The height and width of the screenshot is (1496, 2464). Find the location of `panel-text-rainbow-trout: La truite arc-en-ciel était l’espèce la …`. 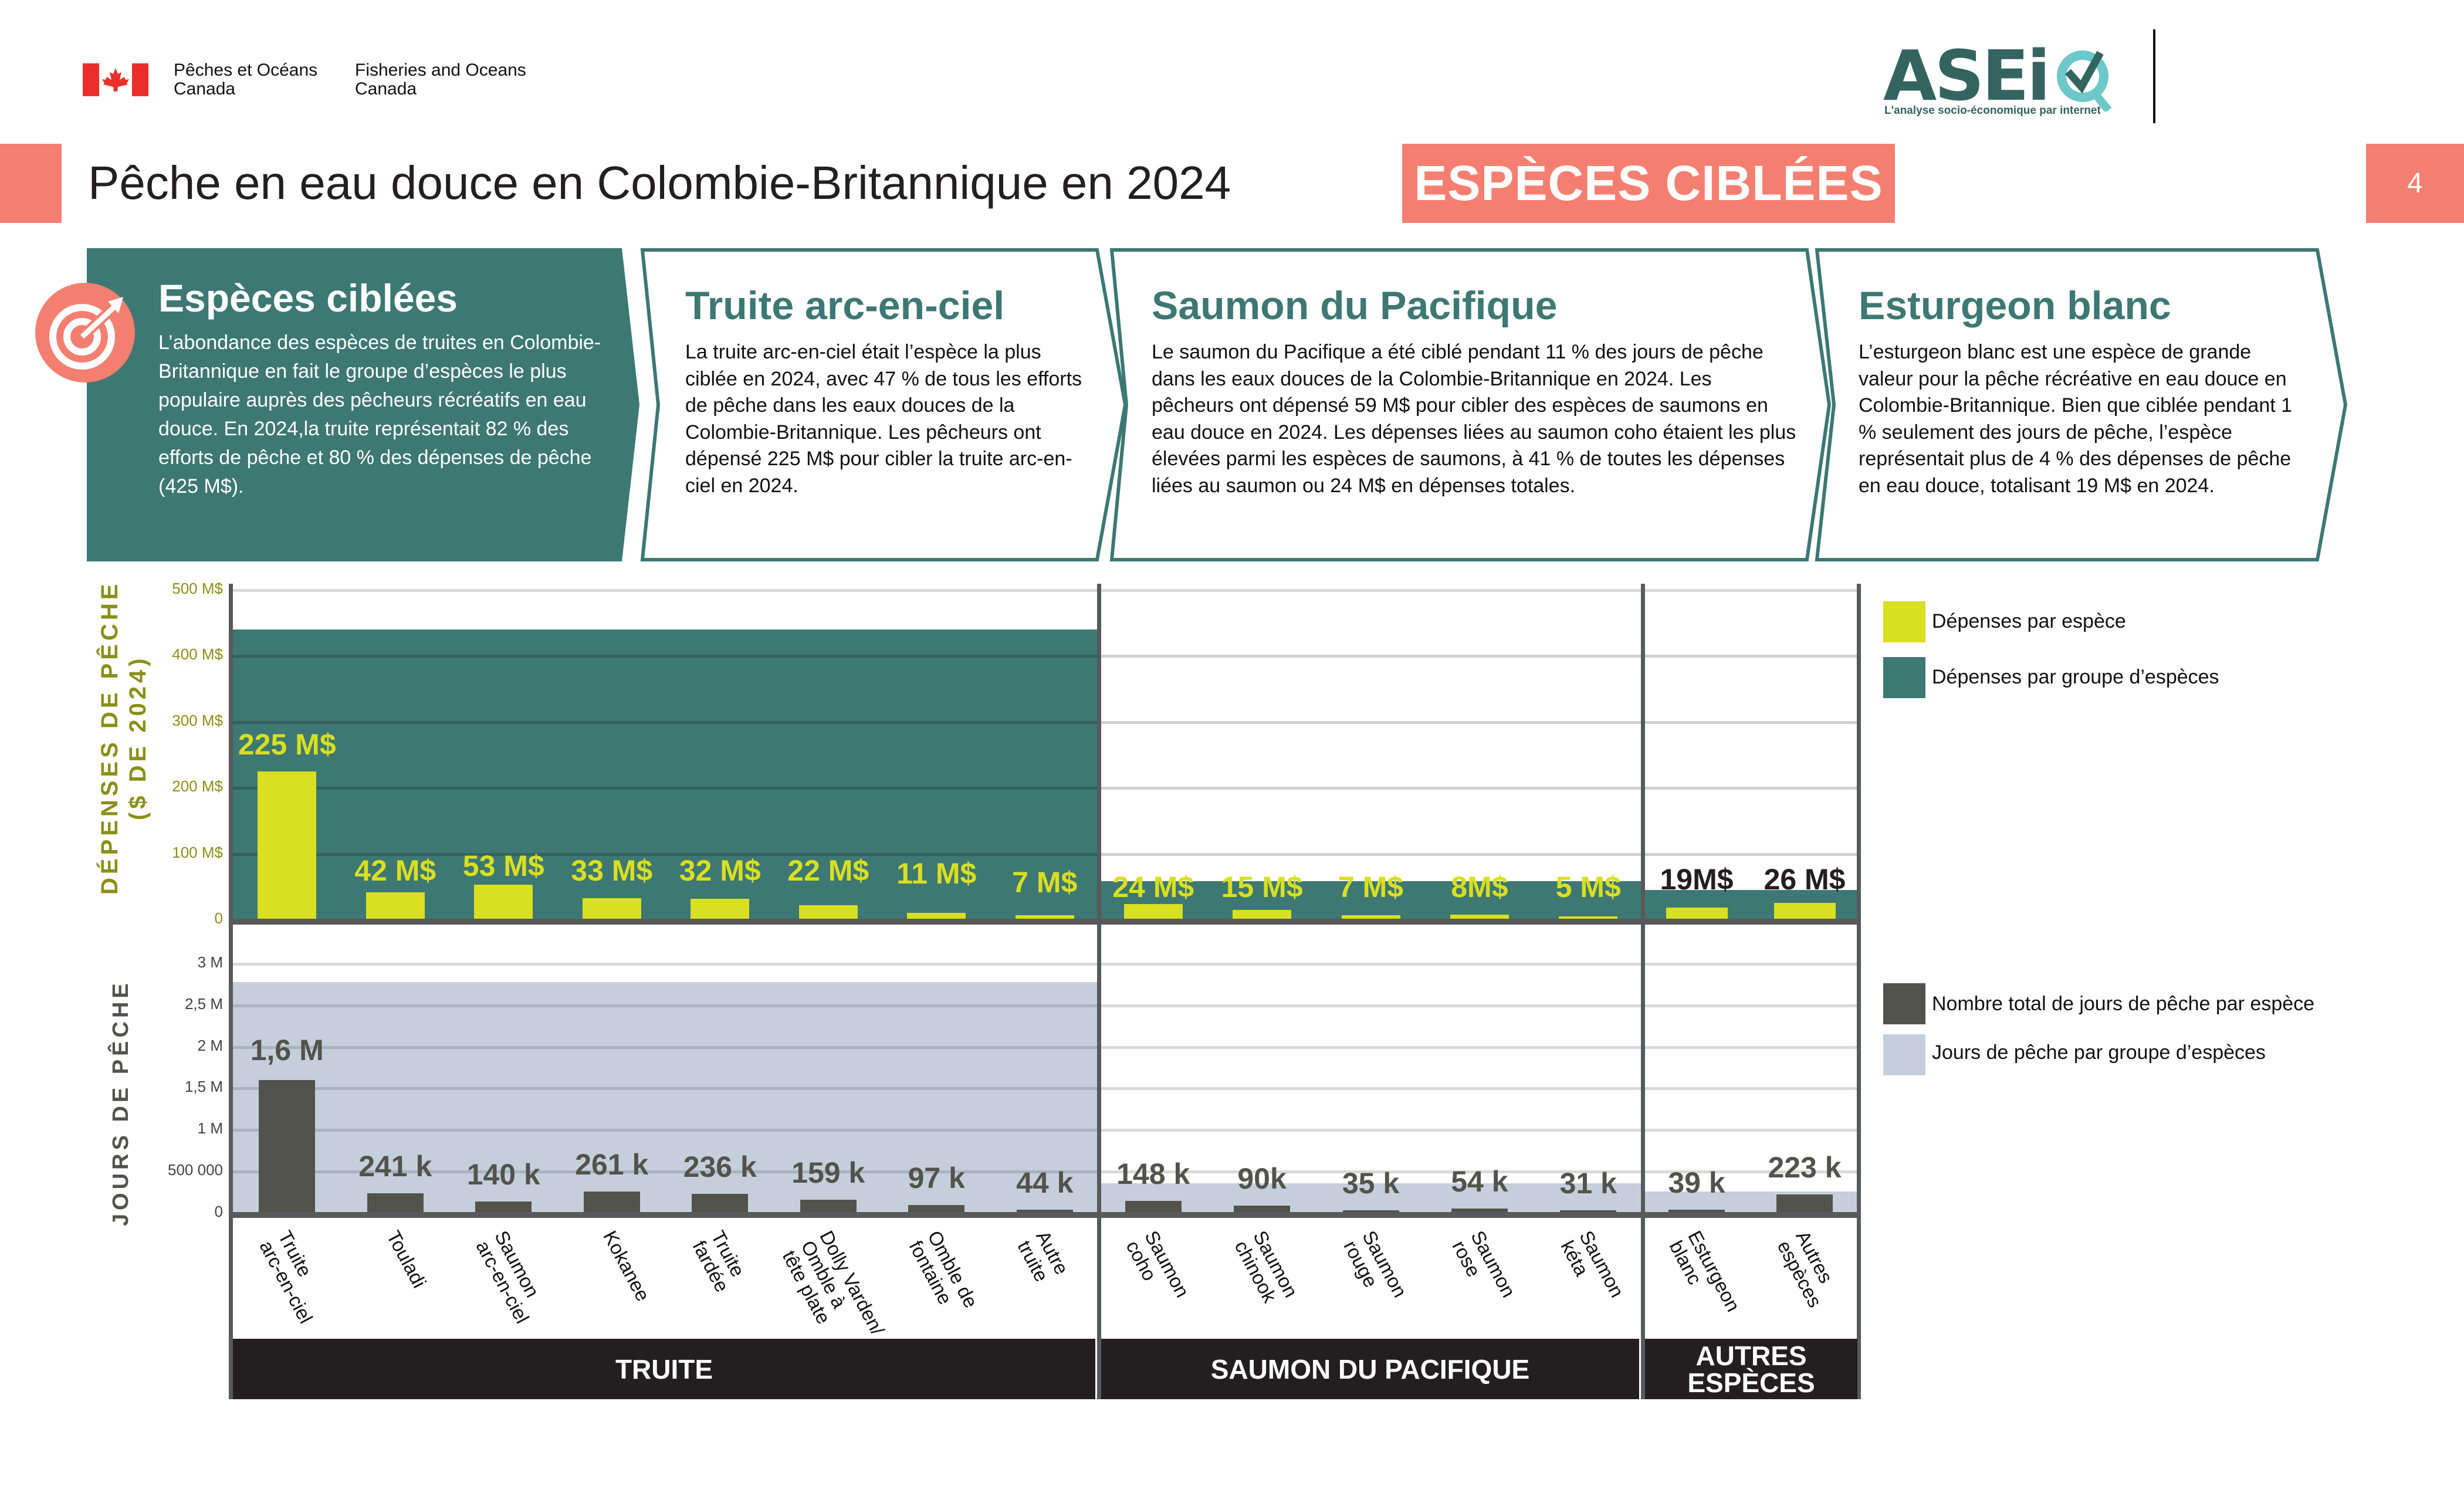

panel-text-rainbow-trout: La truite arc-en-ciel était l’espèce la … is located at coordinates (884, 419).